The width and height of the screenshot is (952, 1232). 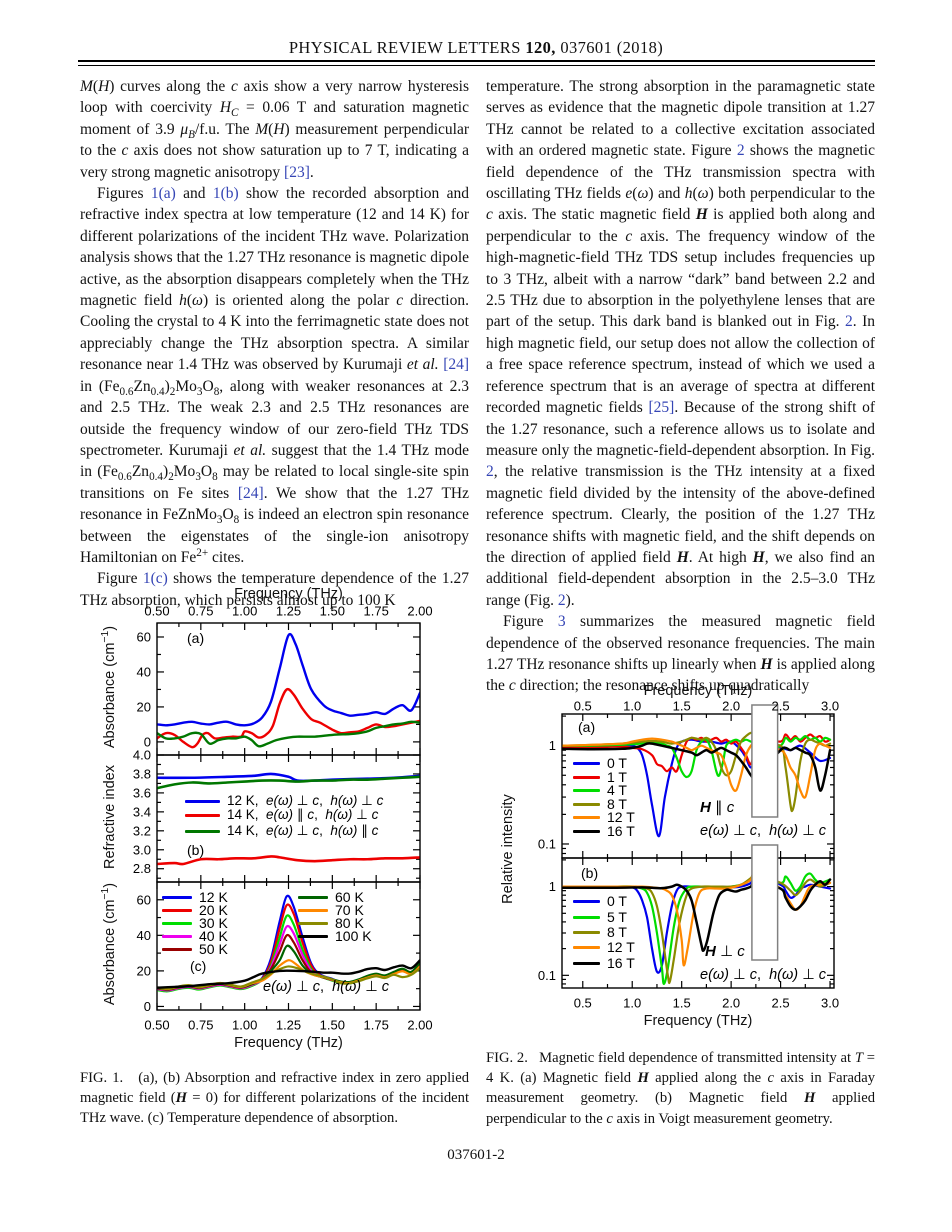 I want to click on citation-link: [25], so click(x=661, y=408).